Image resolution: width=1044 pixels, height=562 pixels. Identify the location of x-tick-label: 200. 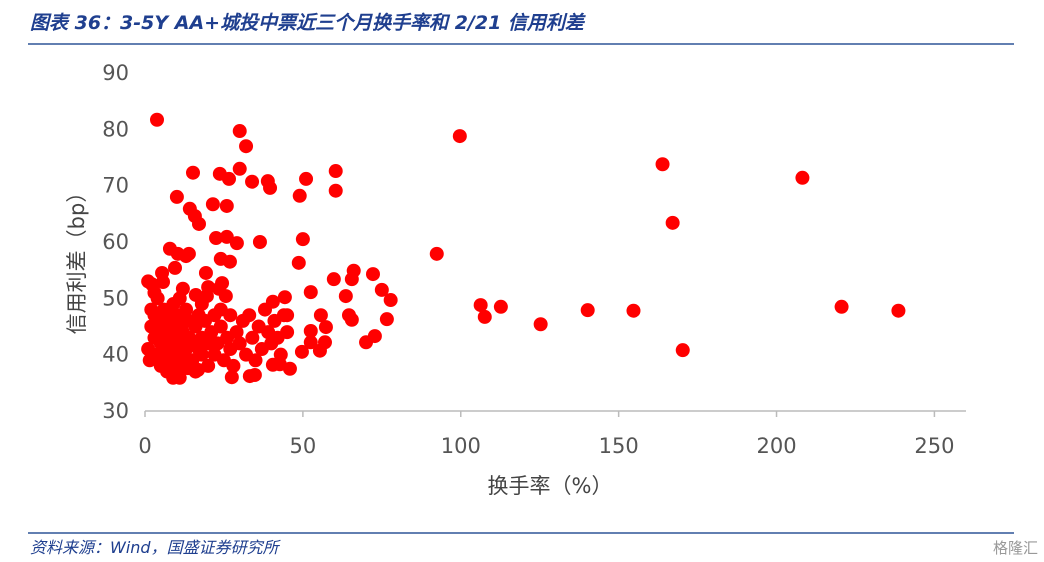
(776, 446).